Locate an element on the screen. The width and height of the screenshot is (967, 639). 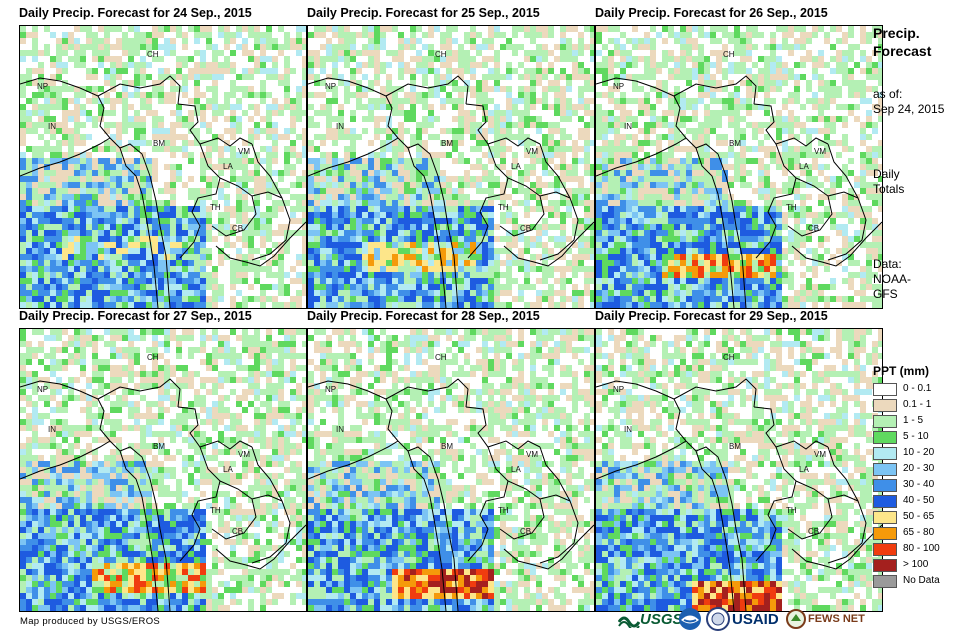
daily-totals-label: Daily Totals is located at coordinates (888, 182).